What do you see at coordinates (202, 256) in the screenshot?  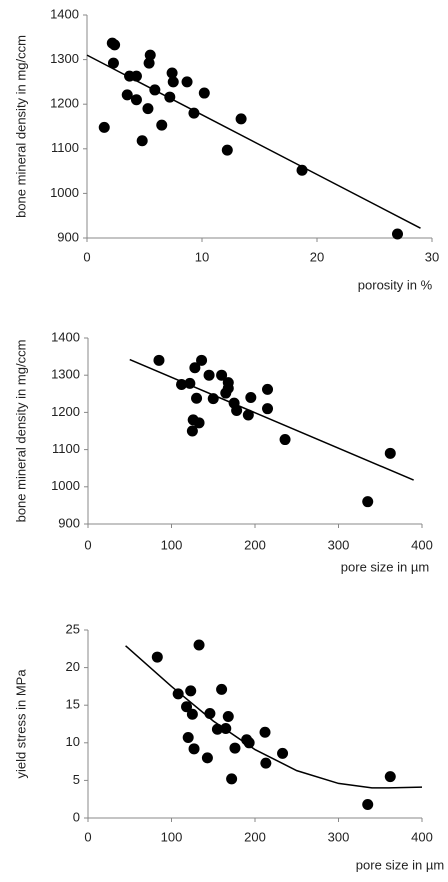 I see `x-tick-label: 10` at bounding box center [202, 256].